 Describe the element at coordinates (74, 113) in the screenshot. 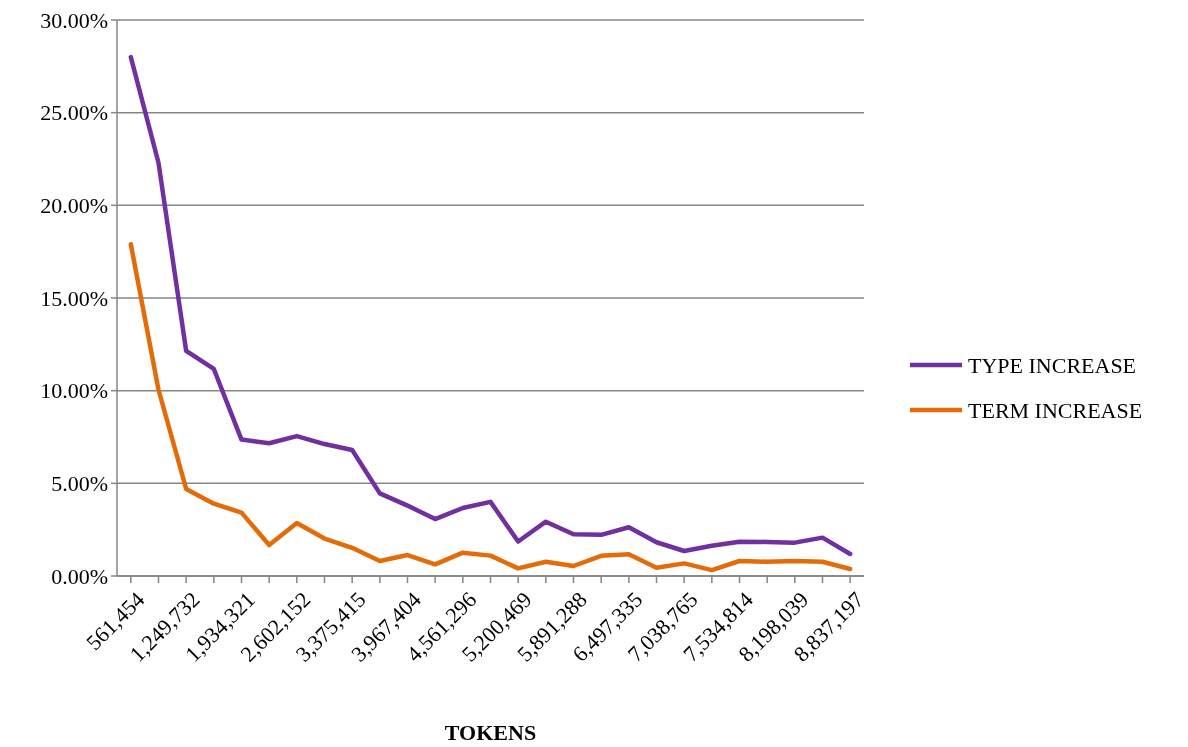

I see `y-tick-label: 25.00%` at that location.